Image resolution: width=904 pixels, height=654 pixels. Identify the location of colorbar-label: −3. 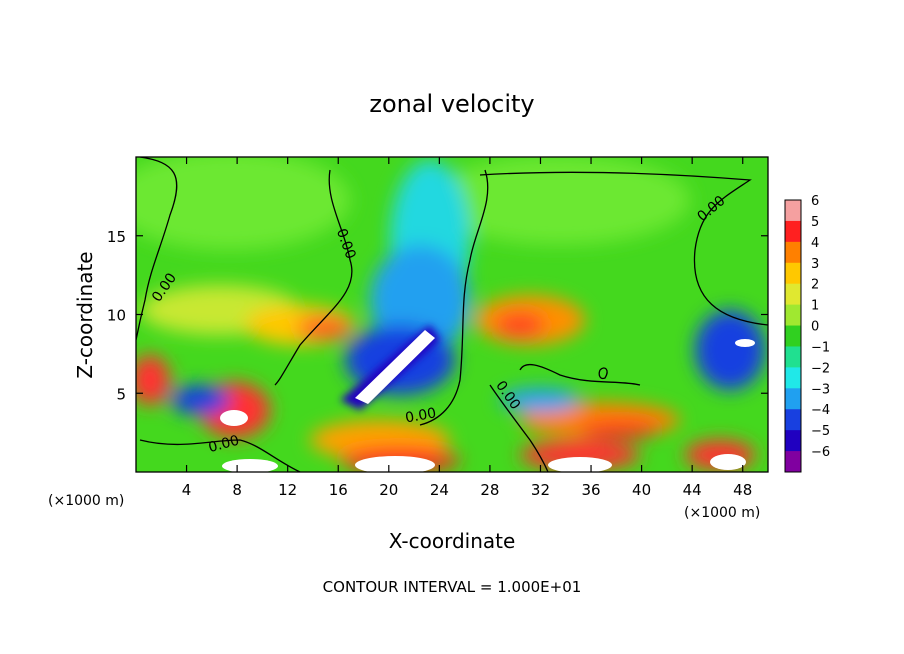
(820, 389).